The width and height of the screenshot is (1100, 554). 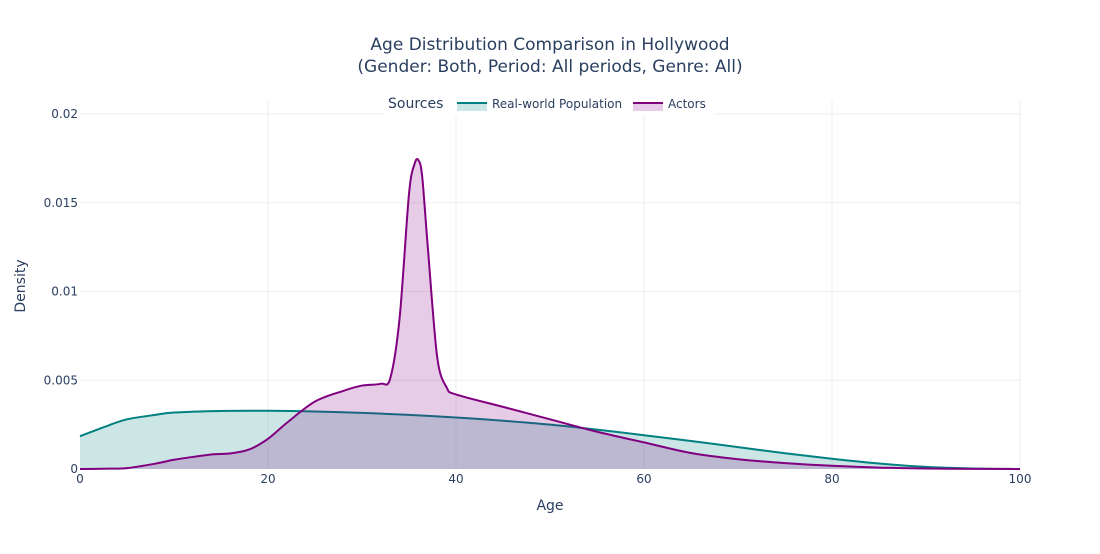 I want to click on legend-item-real-world-population: Real-world Population, so click(x=539, y=104).